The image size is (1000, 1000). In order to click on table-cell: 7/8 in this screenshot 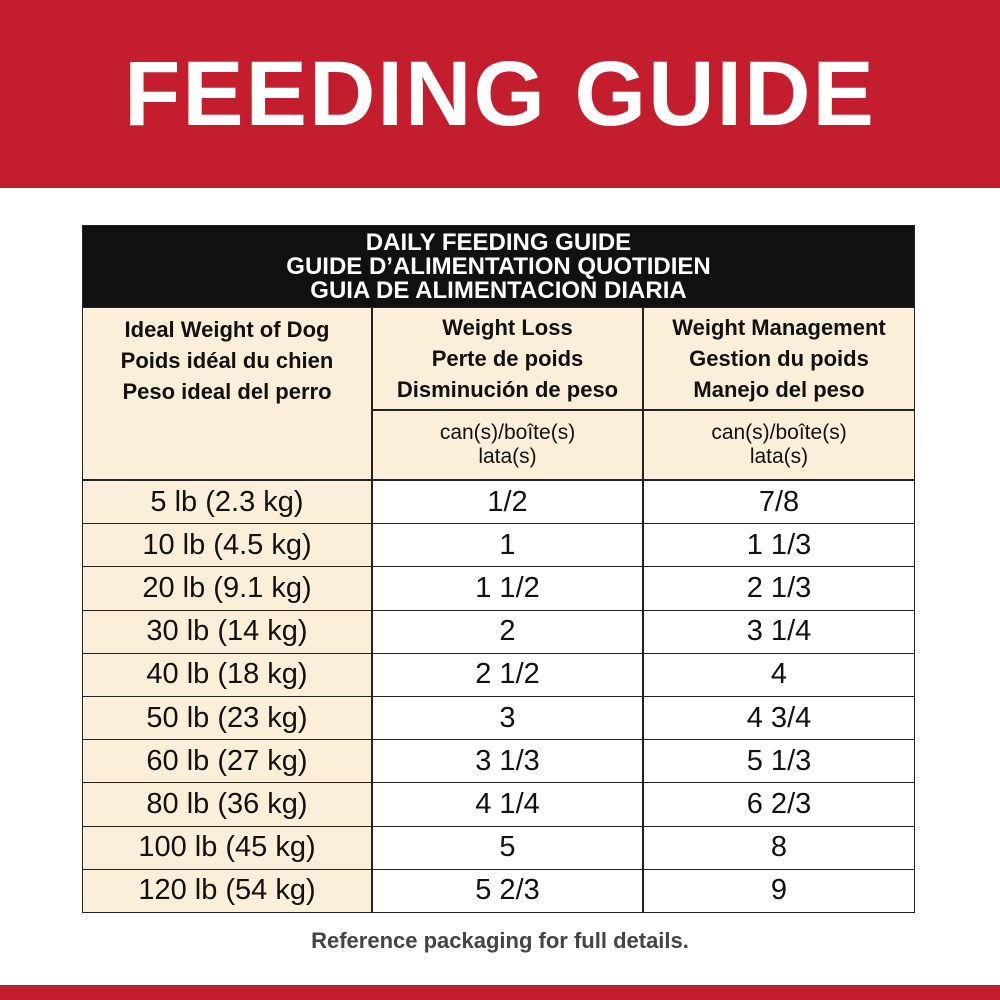, I will do `click(779, 502)`.